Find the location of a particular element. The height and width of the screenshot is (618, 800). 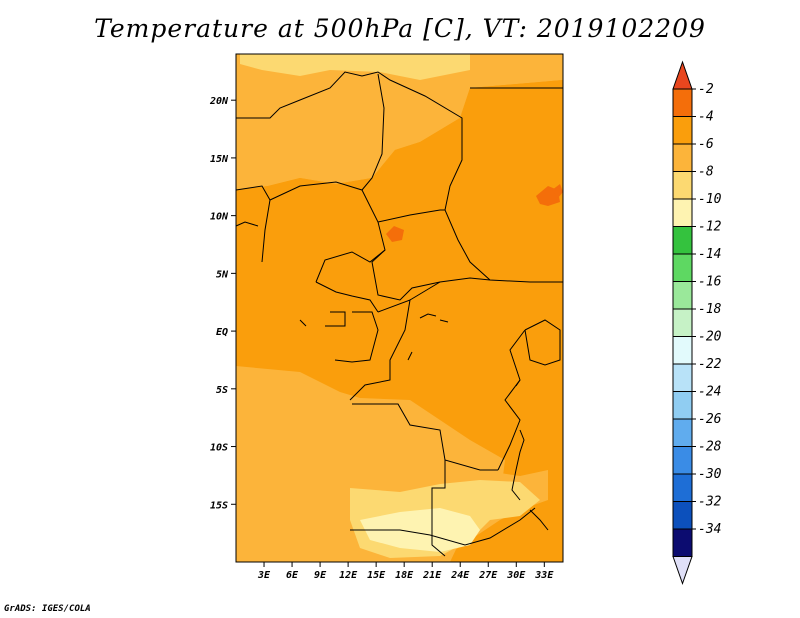

x-tick-label: 9E is located at coordinates (320, 575).